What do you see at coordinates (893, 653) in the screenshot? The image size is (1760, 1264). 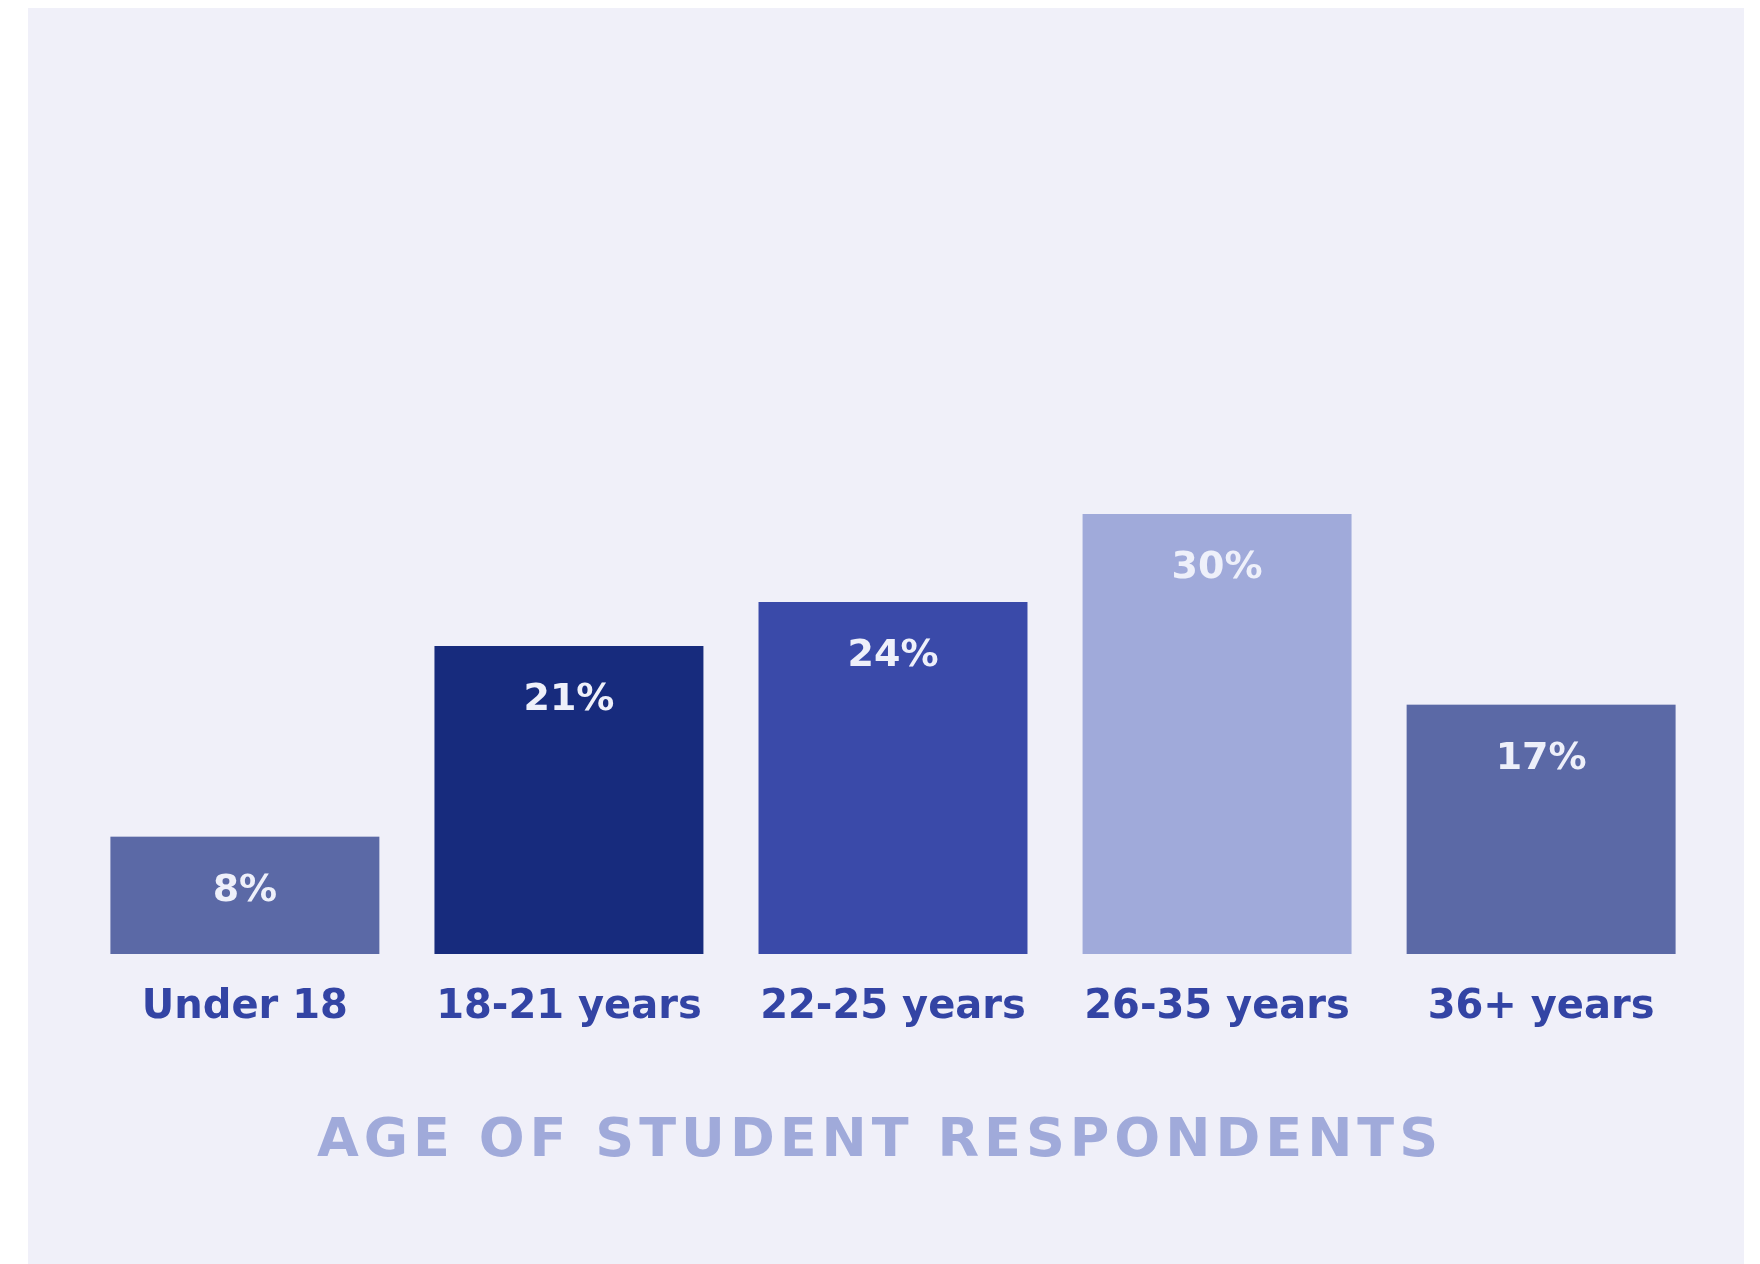 I see `data-label: 24%` at bounding box center [893, 653].